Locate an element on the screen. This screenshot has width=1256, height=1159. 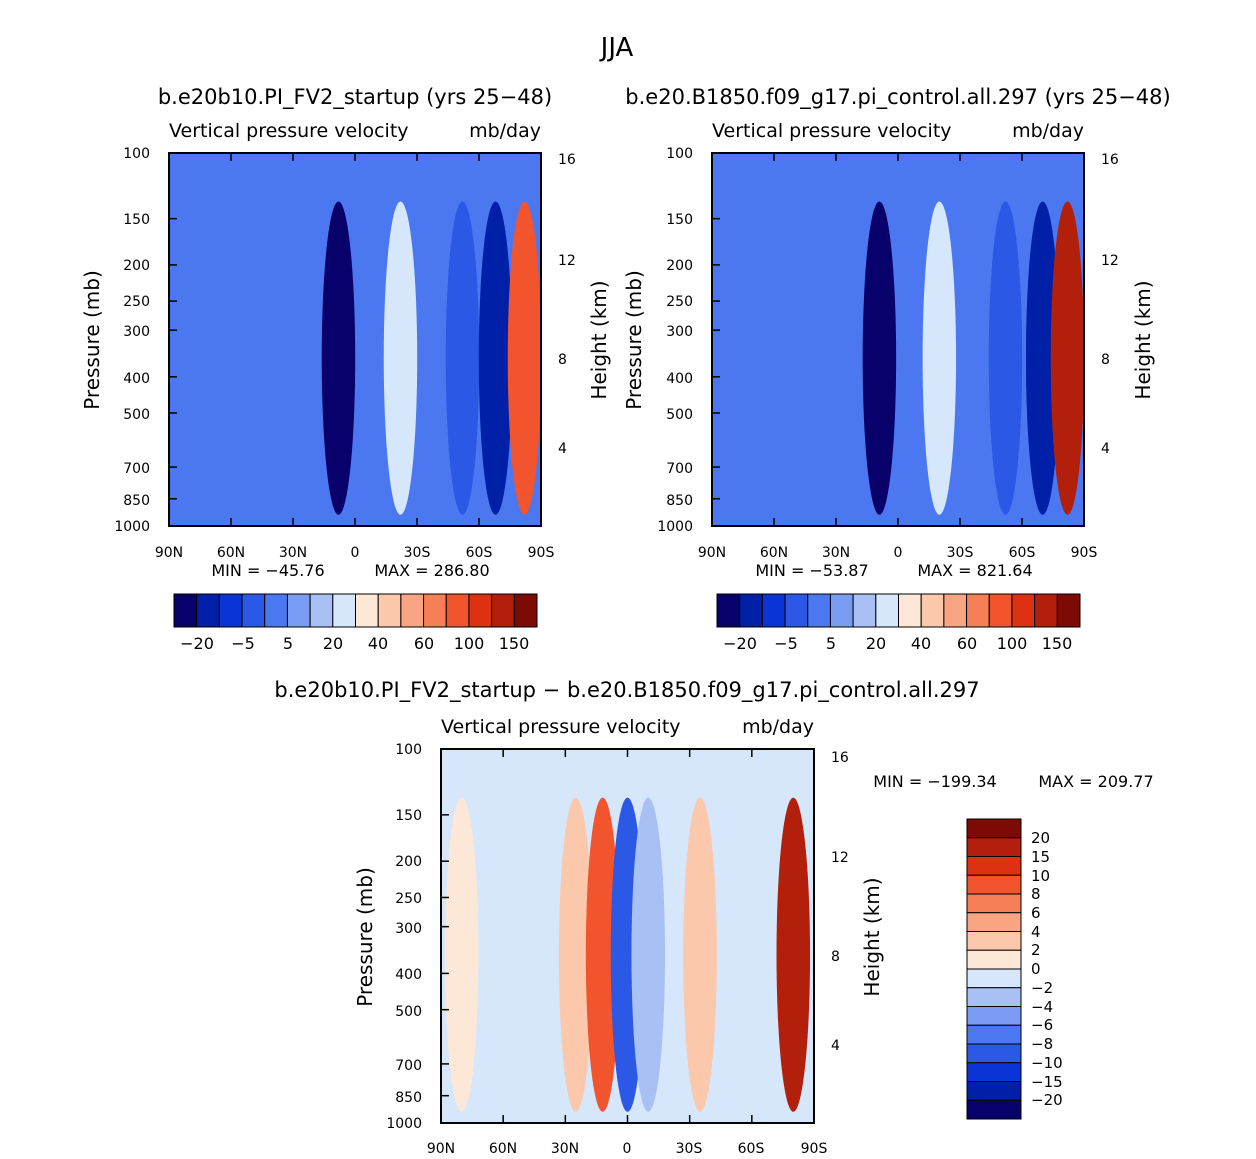
y-tick-label: 250 is located at coordinates (408, 899).